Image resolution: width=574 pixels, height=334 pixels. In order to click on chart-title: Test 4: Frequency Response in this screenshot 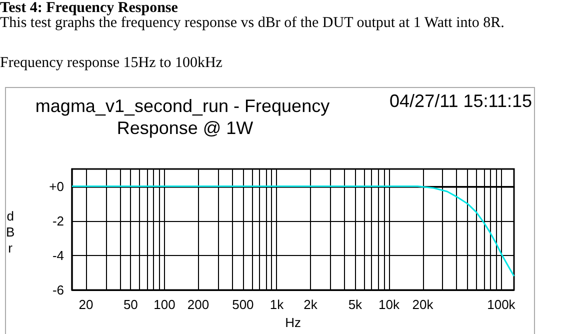, I will do `click(89, 8)`.